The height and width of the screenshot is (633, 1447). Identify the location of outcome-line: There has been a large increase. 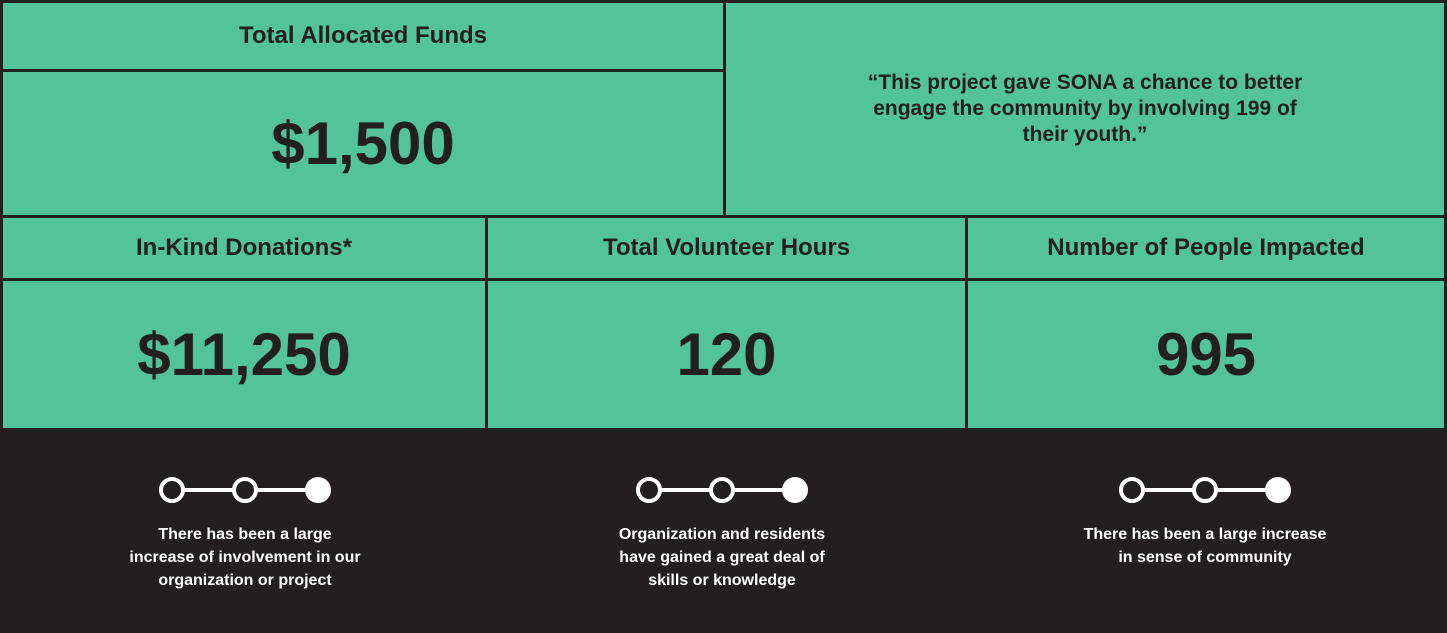
(1205, 534).